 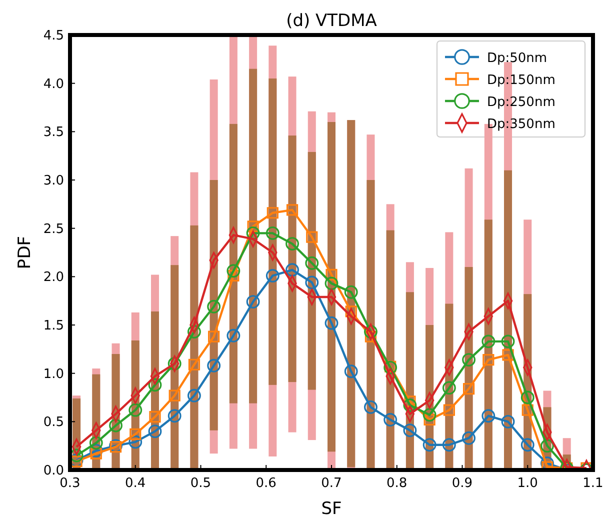 I want to click on y-tick-label: 1.5, so click(x=53, y=326).